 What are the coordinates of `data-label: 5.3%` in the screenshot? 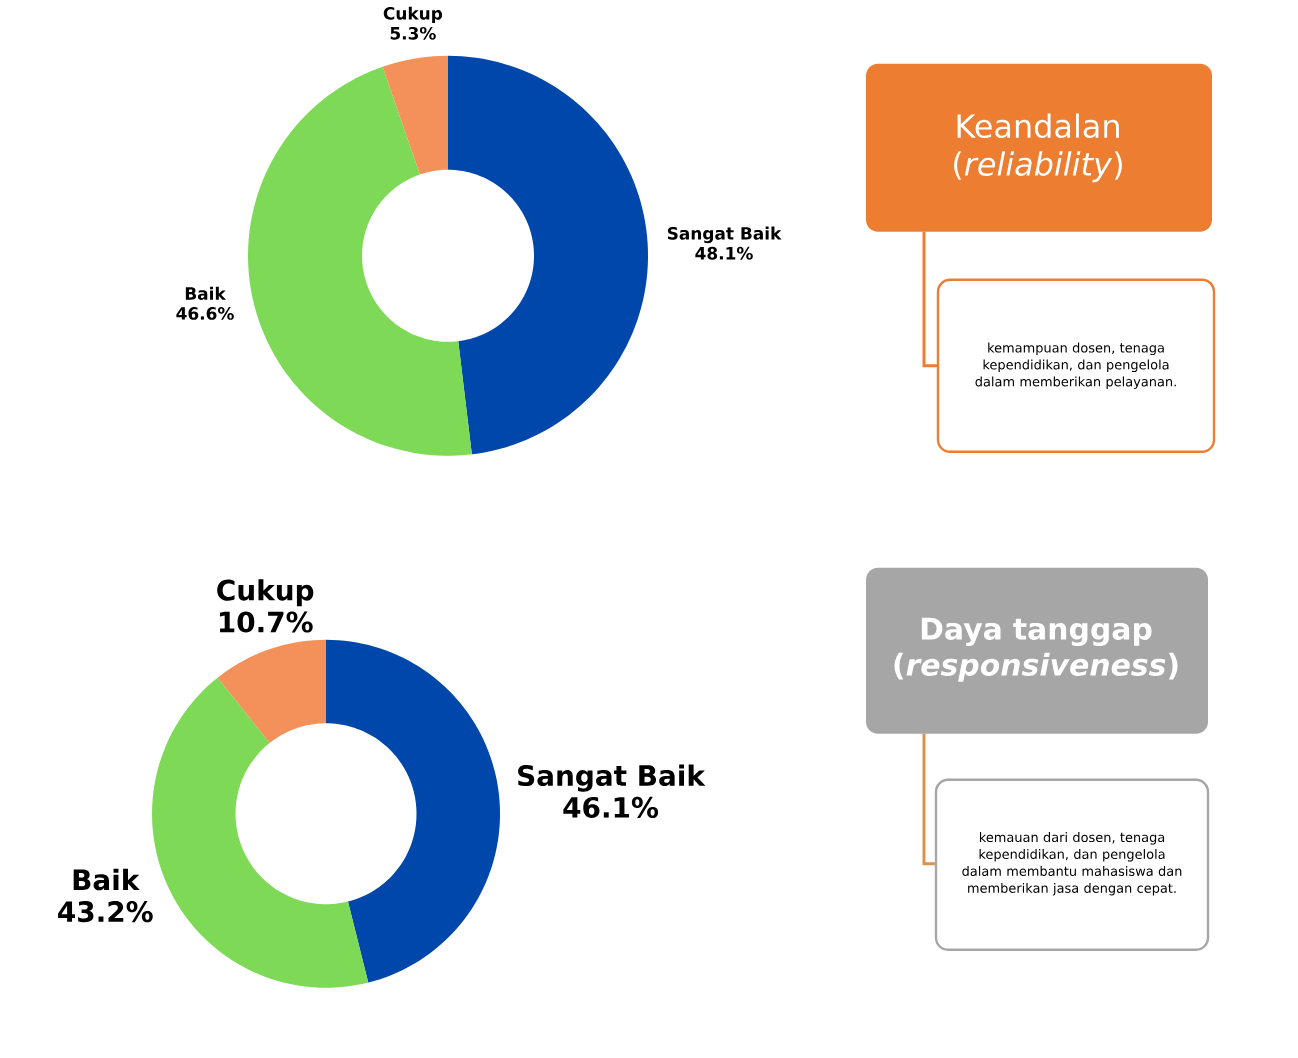 It's located at (413, 33).